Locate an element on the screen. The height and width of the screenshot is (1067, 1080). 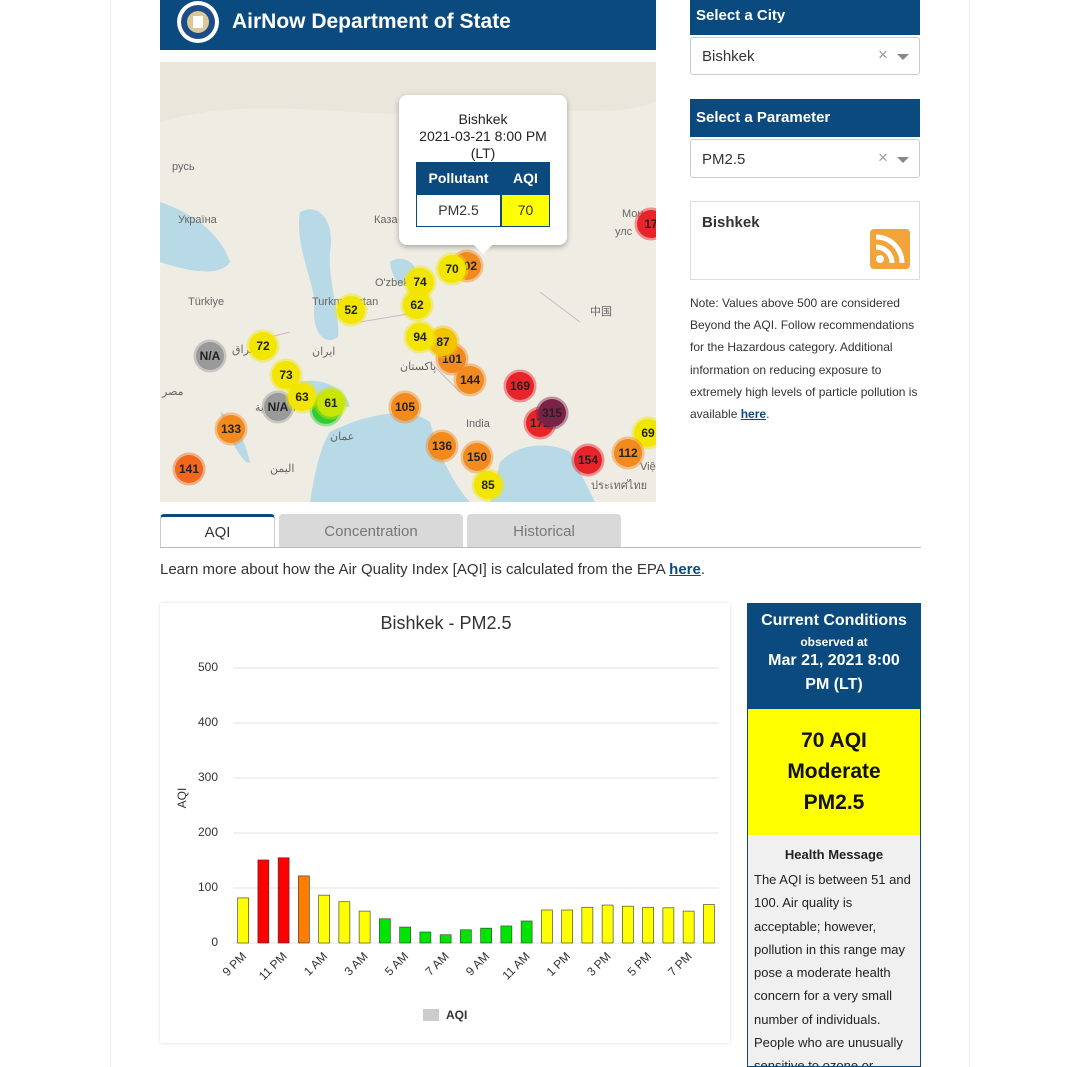
map-place-label: русь is located at coordinates (183, 167).